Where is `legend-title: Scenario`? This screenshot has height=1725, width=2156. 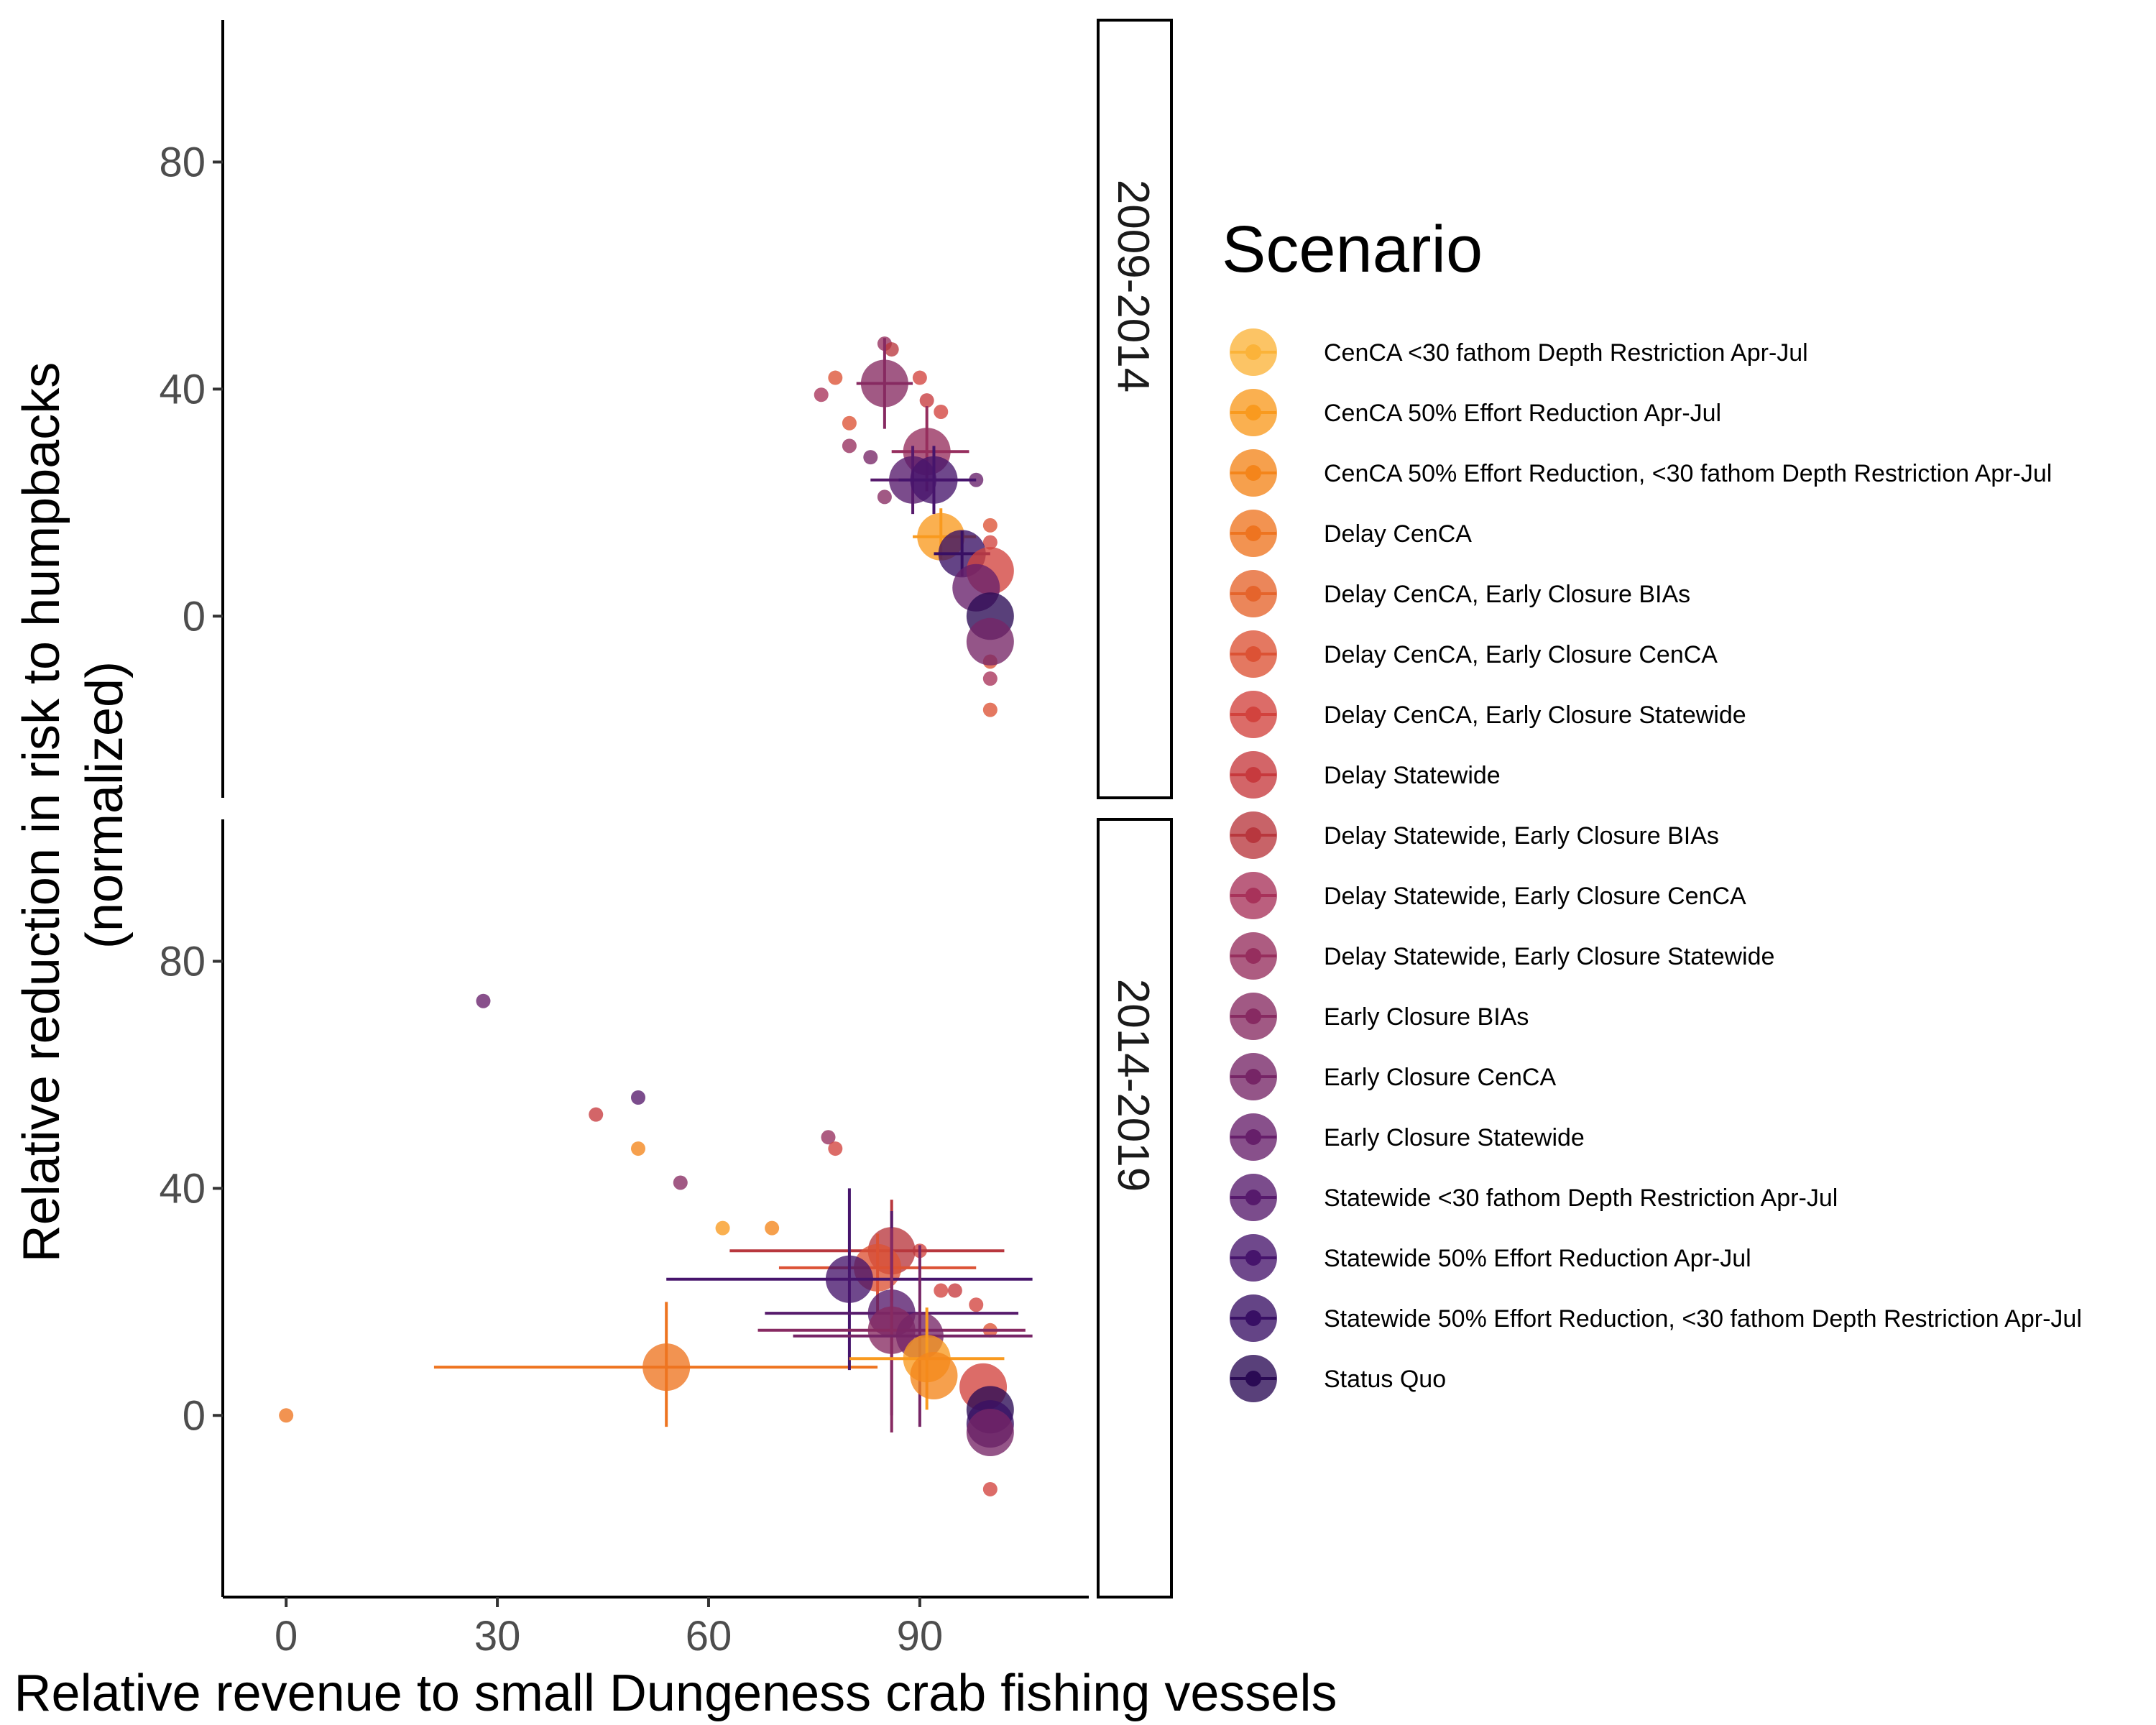 legend-title: Scenario is located at coordinates (1352, 249).